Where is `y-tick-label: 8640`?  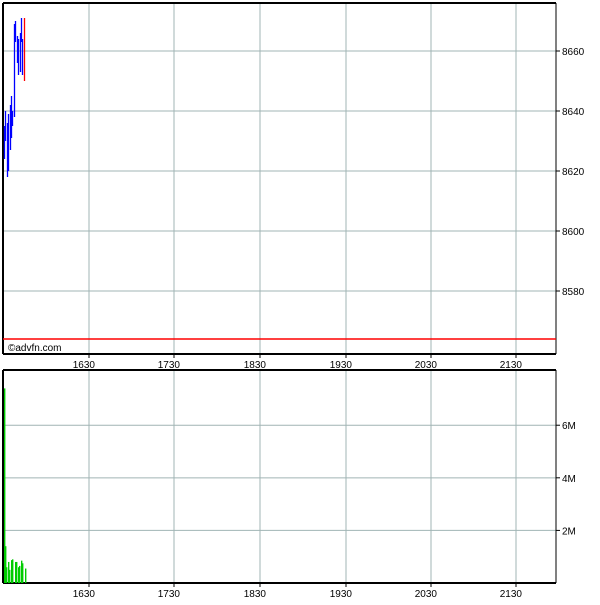
y-tick-label: 8640 is located at coordinates (573, 112).